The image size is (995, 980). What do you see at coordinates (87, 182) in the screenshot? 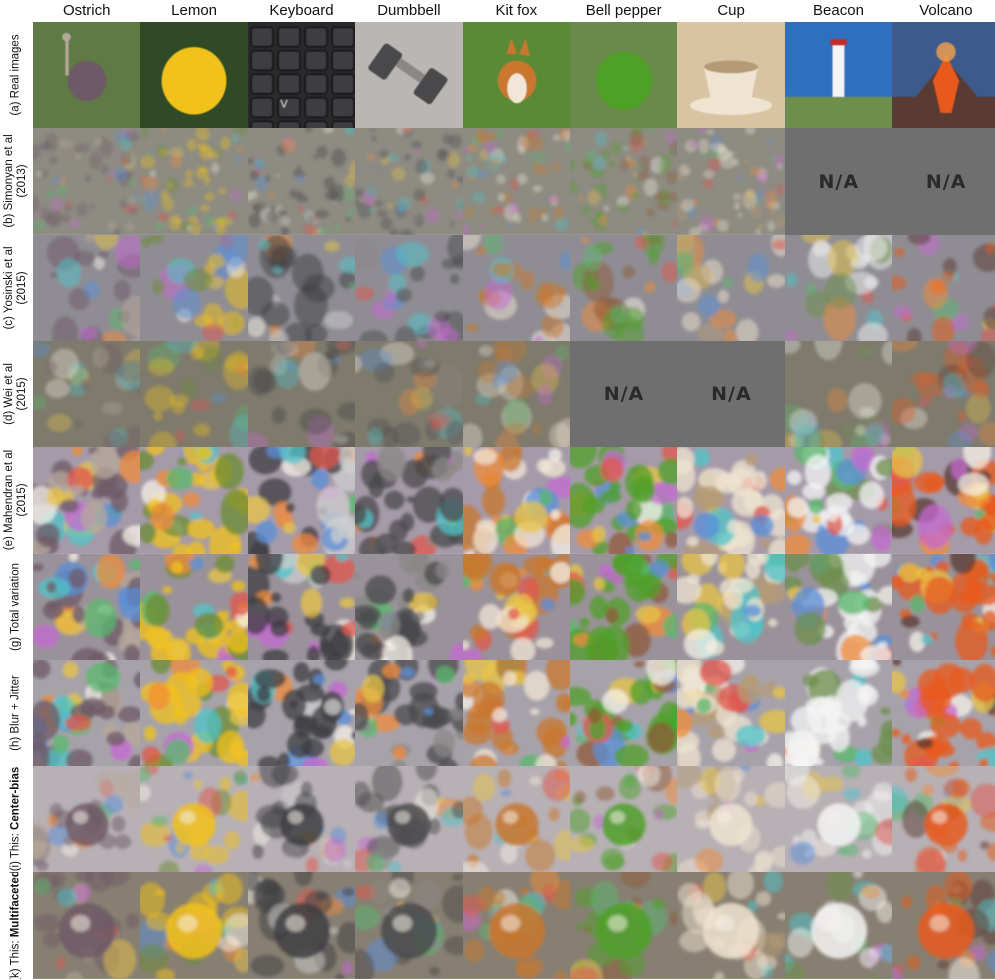
I see `visualization-image-simonyan-ostrich` at bounding box center [87, 182].